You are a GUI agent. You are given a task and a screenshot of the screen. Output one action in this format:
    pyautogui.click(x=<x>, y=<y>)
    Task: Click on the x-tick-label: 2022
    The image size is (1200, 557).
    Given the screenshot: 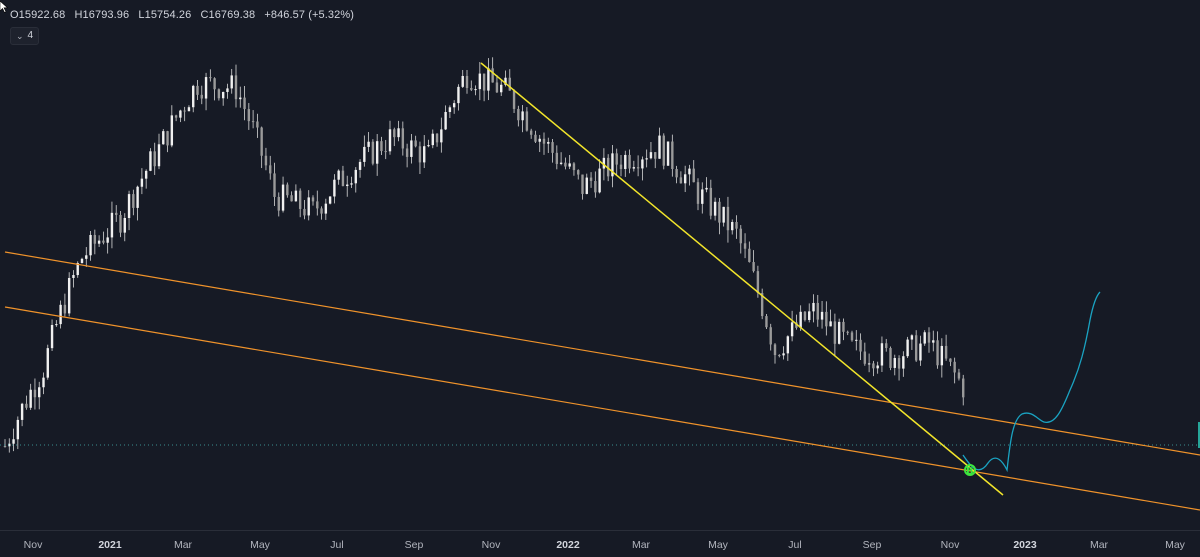 What is the action you would take?
    pyautogui.click(x=568, y=545)
    